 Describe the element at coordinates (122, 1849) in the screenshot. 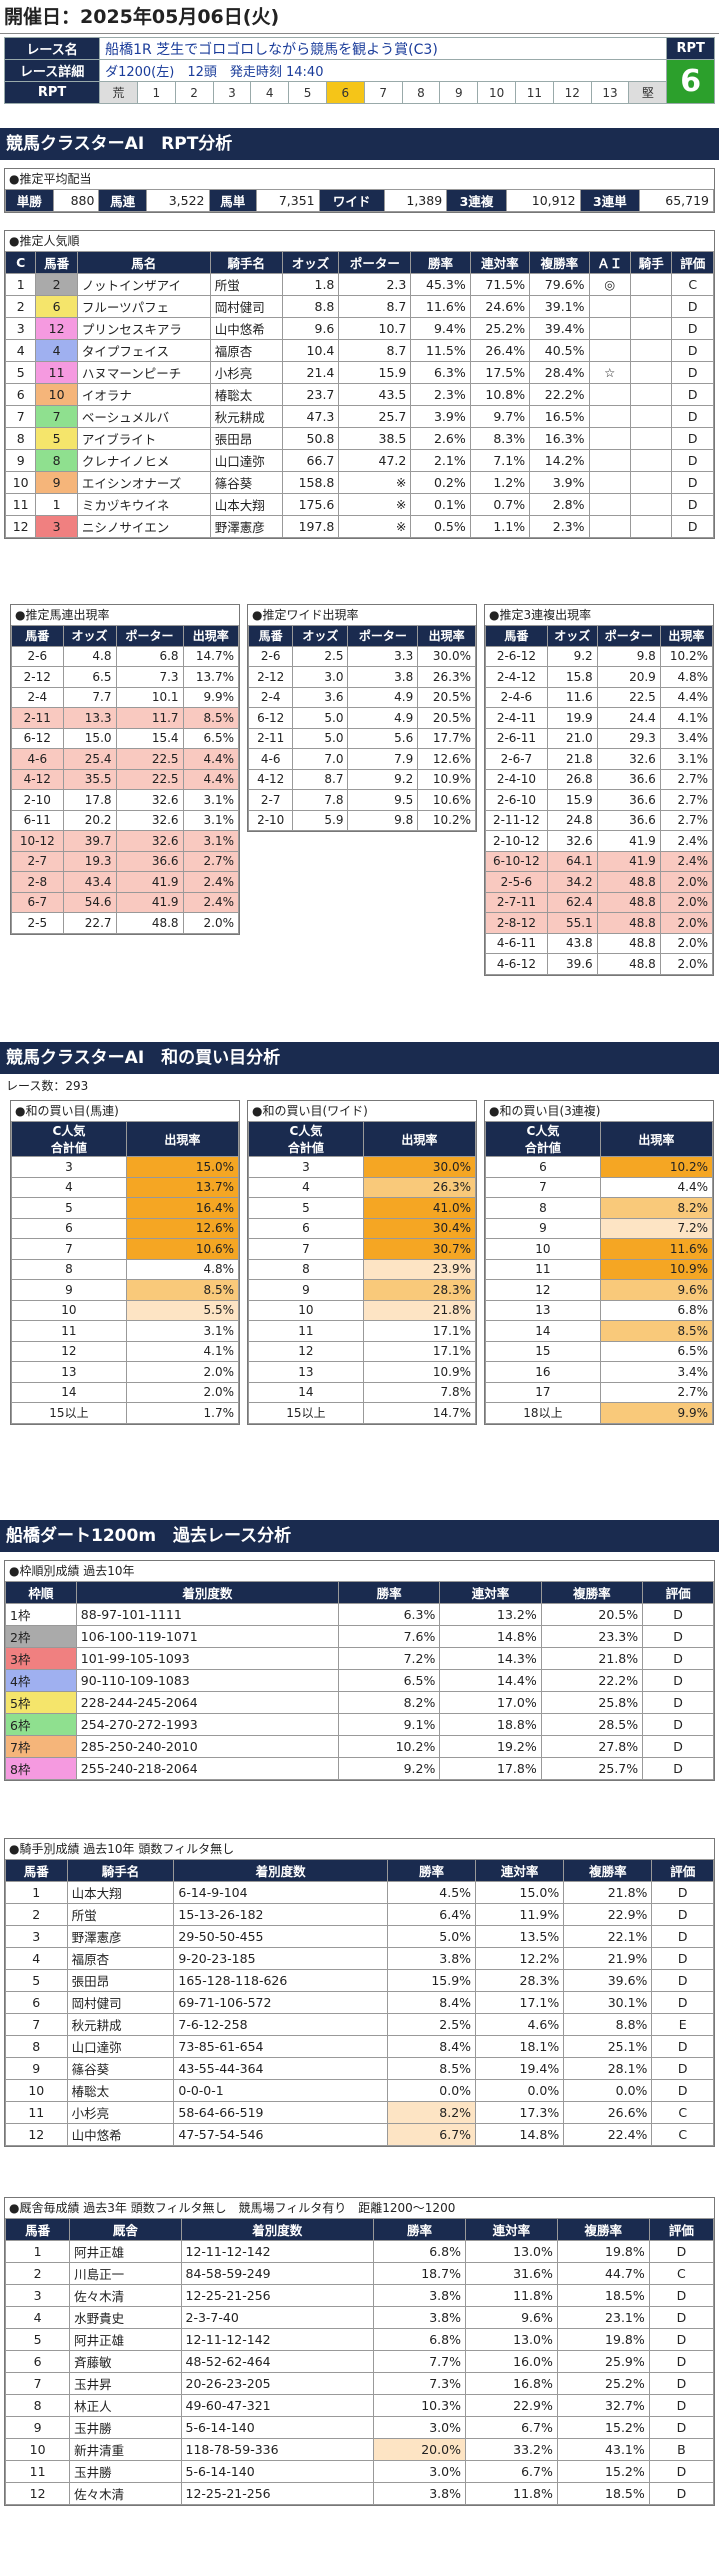

I see `jockey-title: ●騎手別成績 過去10年 頭数フィルタ無し` at that location.